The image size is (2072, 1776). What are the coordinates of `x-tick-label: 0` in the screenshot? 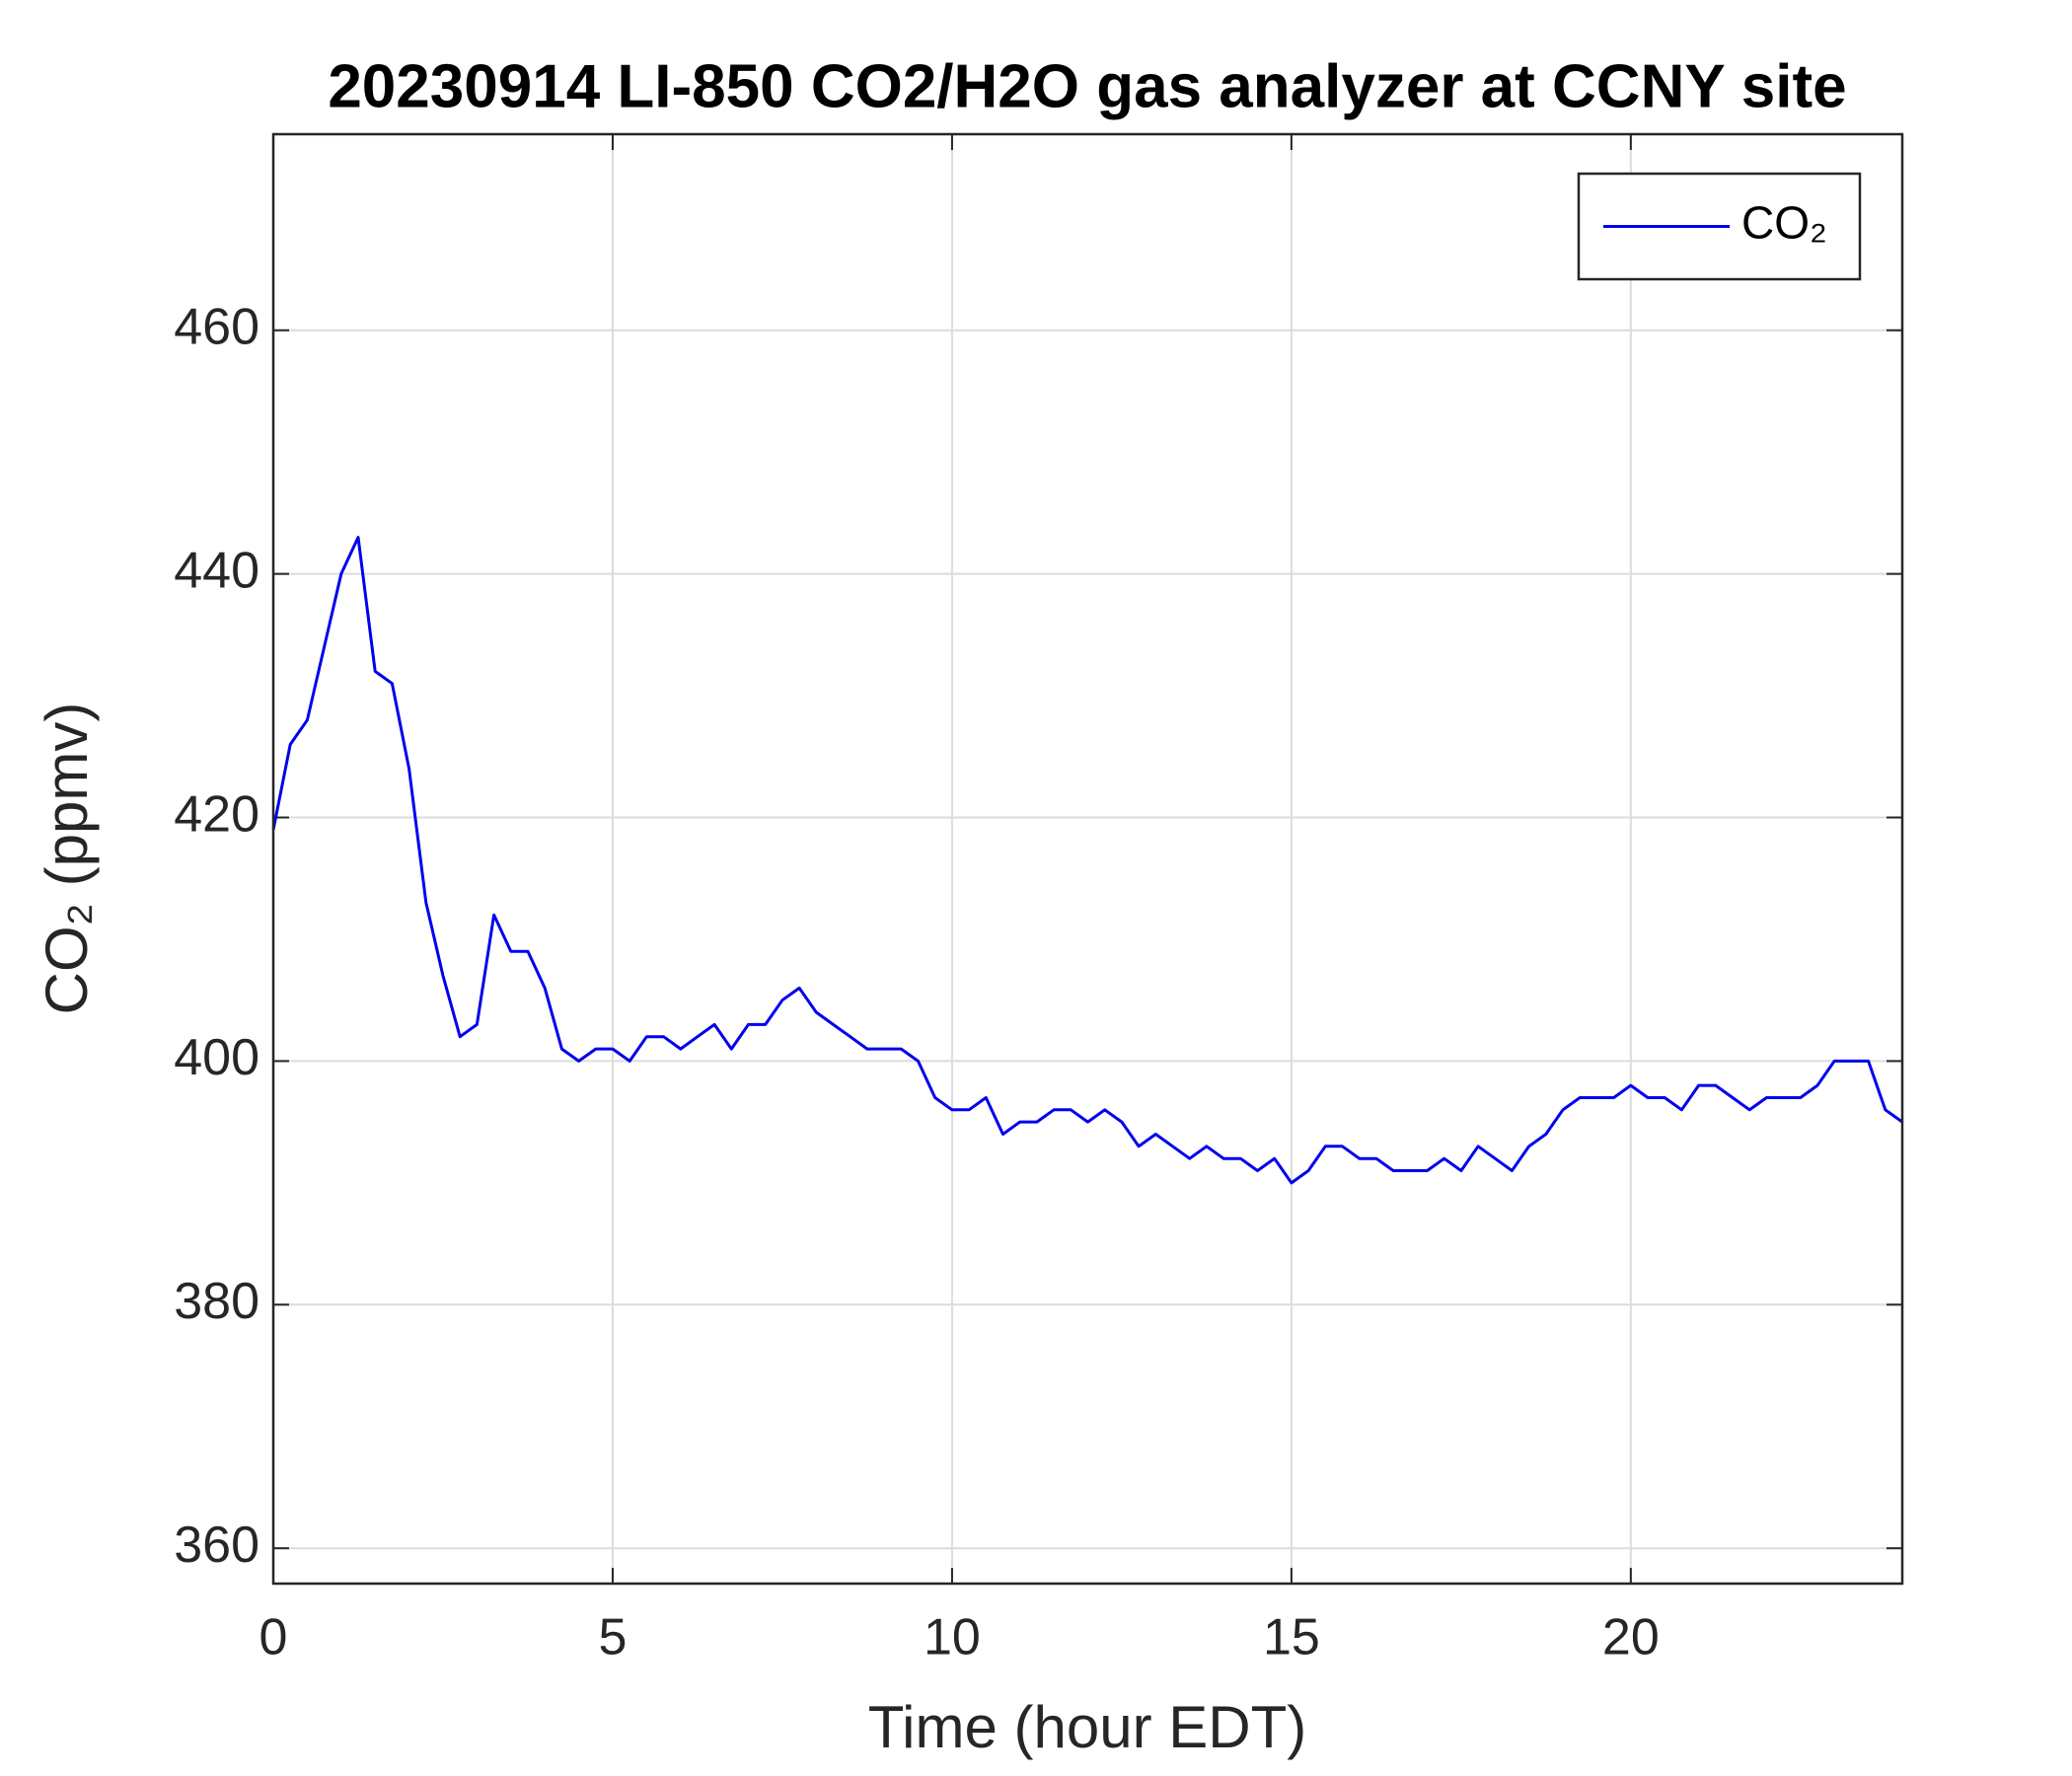 It's located at (274, 1638).